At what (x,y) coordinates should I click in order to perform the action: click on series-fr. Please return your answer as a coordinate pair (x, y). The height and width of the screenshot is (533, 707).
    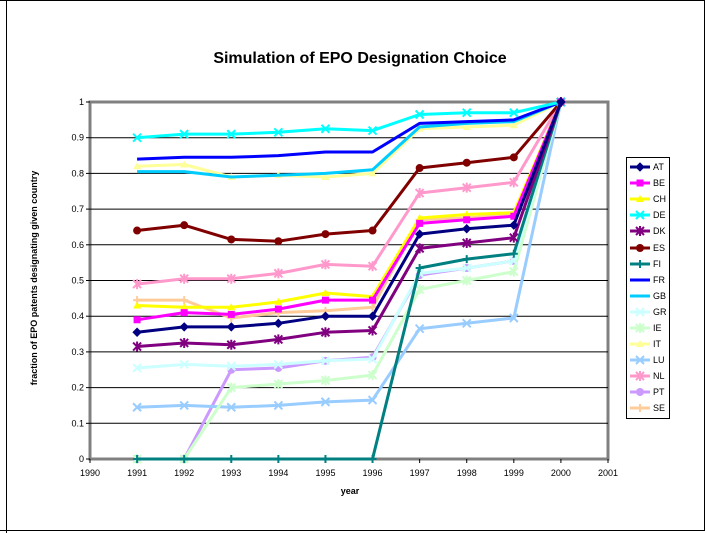
    Looking at the image, I should click on (349, 130).